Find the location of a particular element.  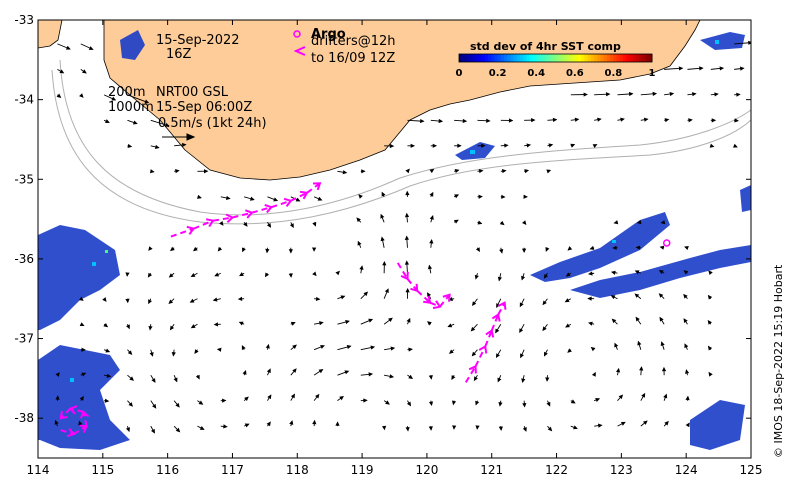

x-tick-label: 116 is located at coordinates (167, 470).